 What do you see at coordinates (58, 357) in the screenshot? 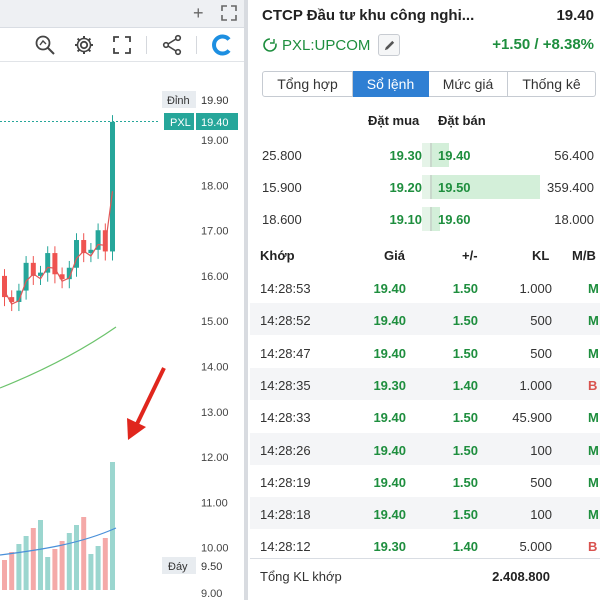
I see `long-moving-average` at bounding box center [58, 357].